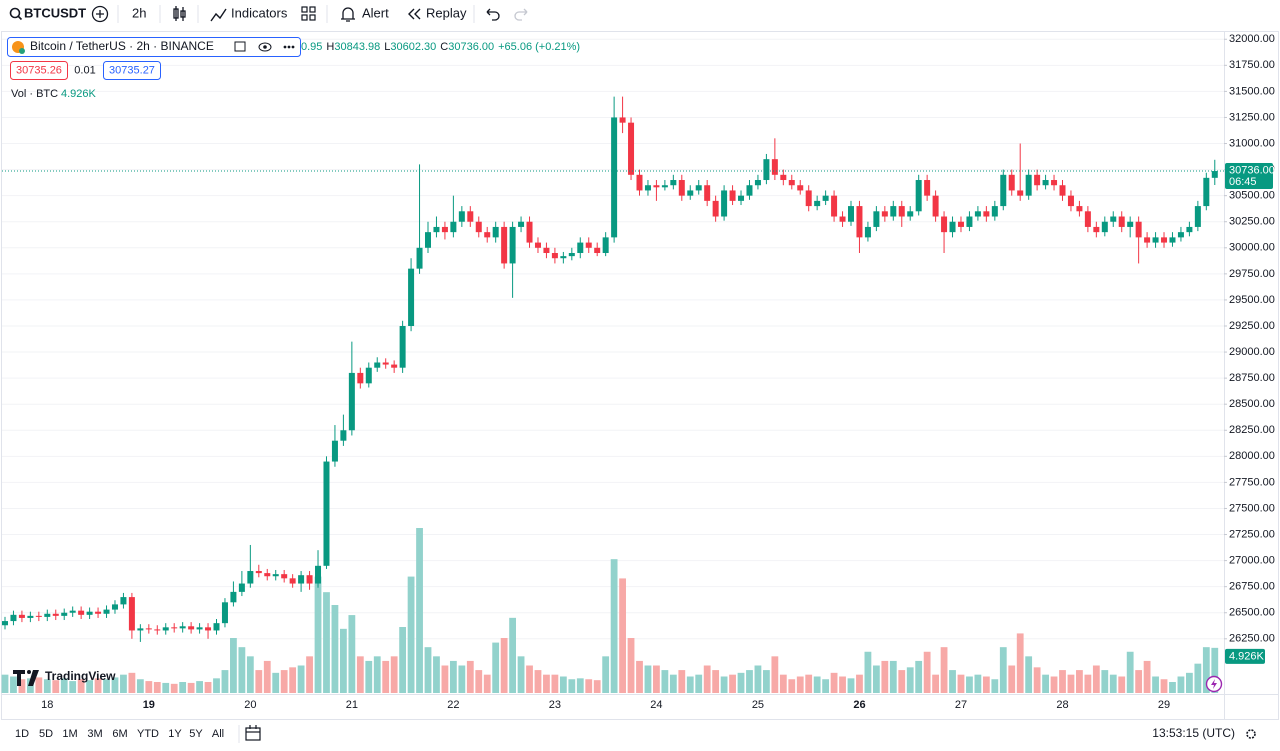 This screenshot has height=751, width=1280. What do you see at coordinates (961, 705) in the screenshot?
I see `x-tick-label: 27` at bounding box center [961, 705].